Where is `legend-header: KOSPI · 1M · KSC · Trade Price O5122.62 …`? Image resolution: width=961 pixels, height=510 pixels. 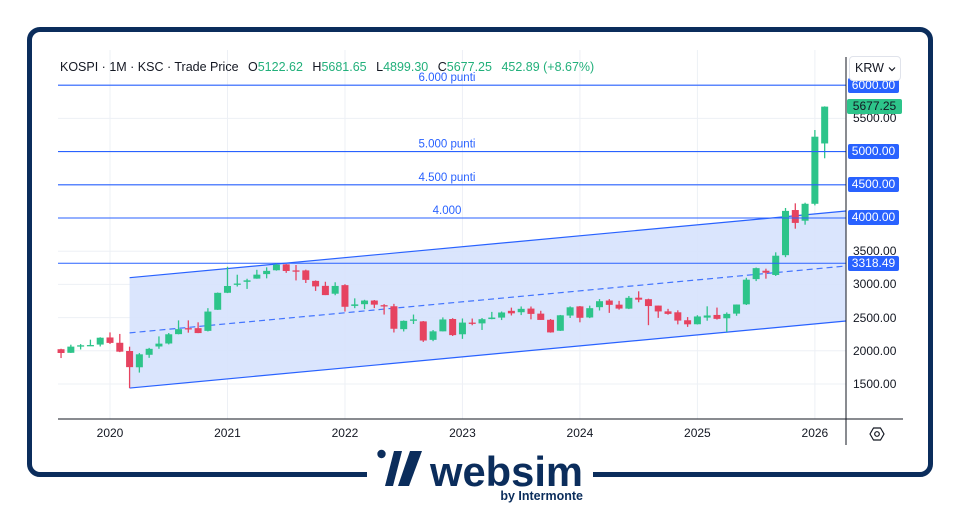
legend-header: KOSPI · 1M · KSC · Trade Price O5122.62 … is located at coordinates (327, 67).